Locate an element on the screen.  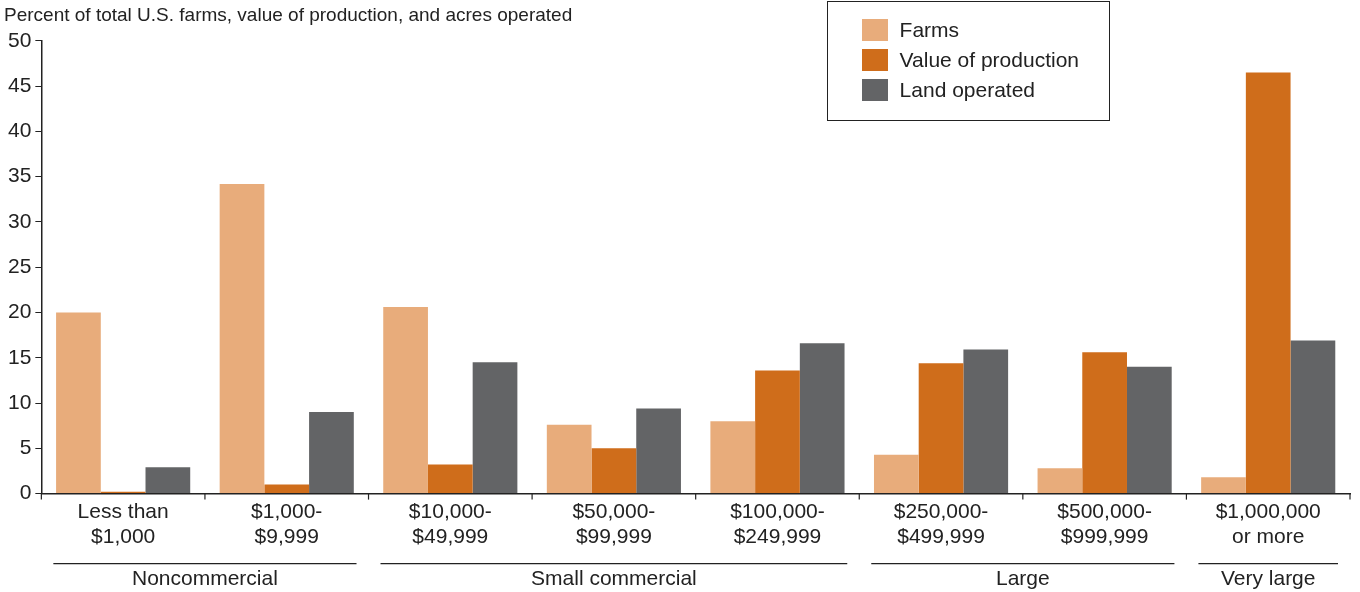
x-tick-label: $10,000- $49,999 is located at coordinates (450, 523).